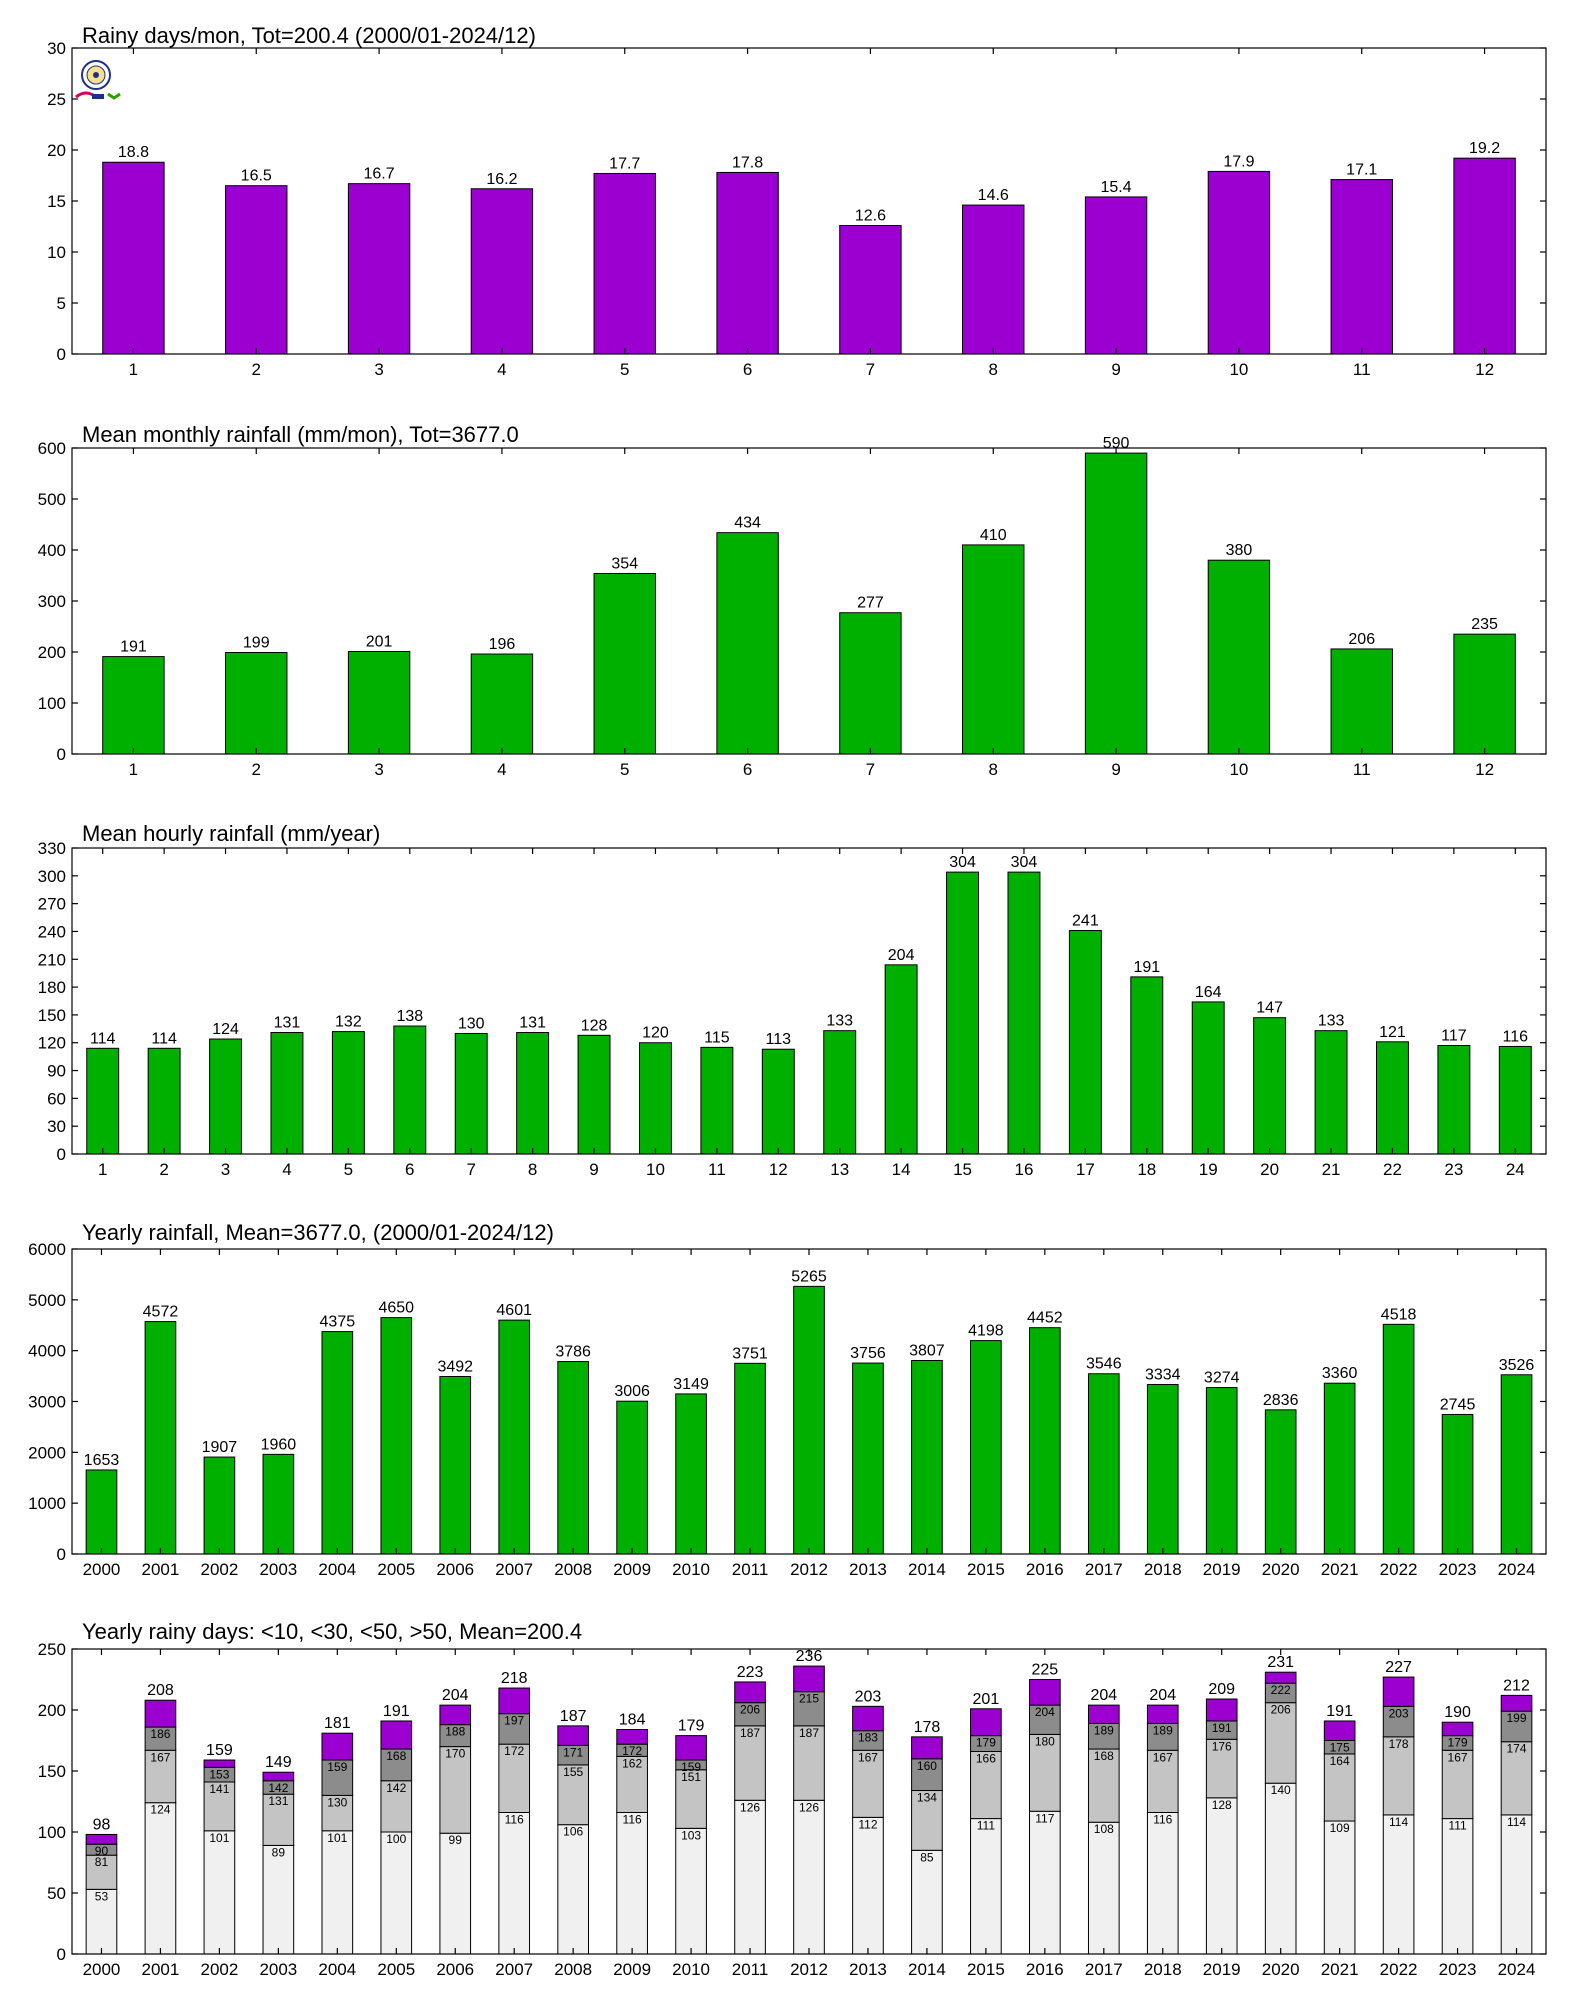  What do you see at coordinates (1281, 1790) in the screenshot?
I see `segment-label: 140` at bounding box center [1281, 1790].